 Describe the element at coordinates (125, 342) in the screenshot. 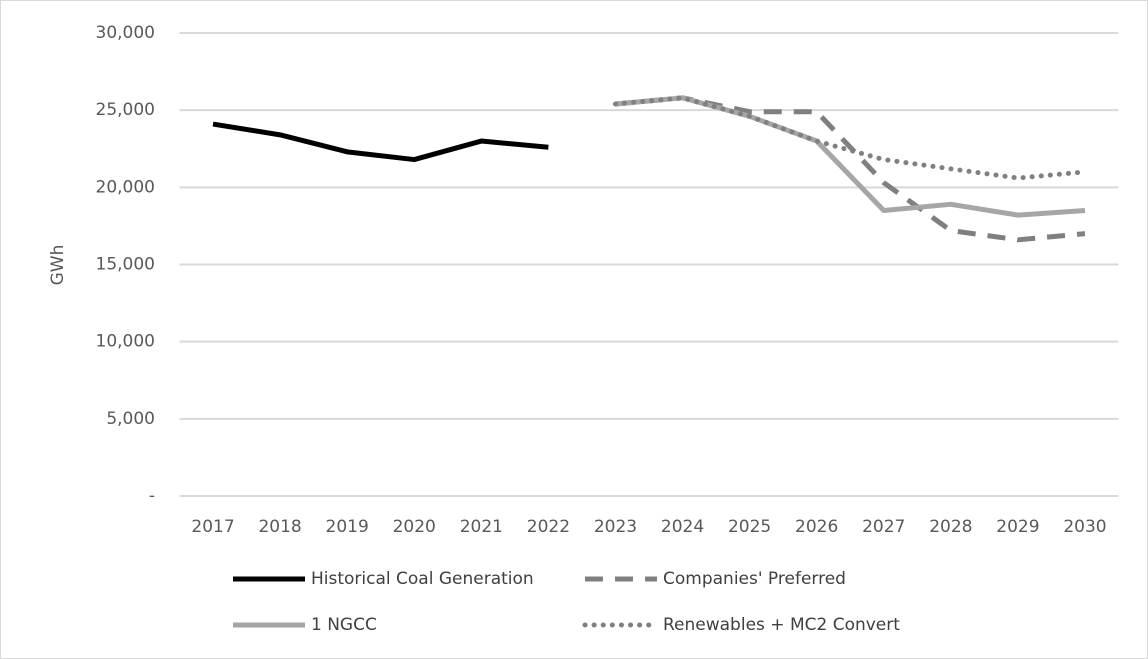

I see `y-tick-label: 10,000` at that location.